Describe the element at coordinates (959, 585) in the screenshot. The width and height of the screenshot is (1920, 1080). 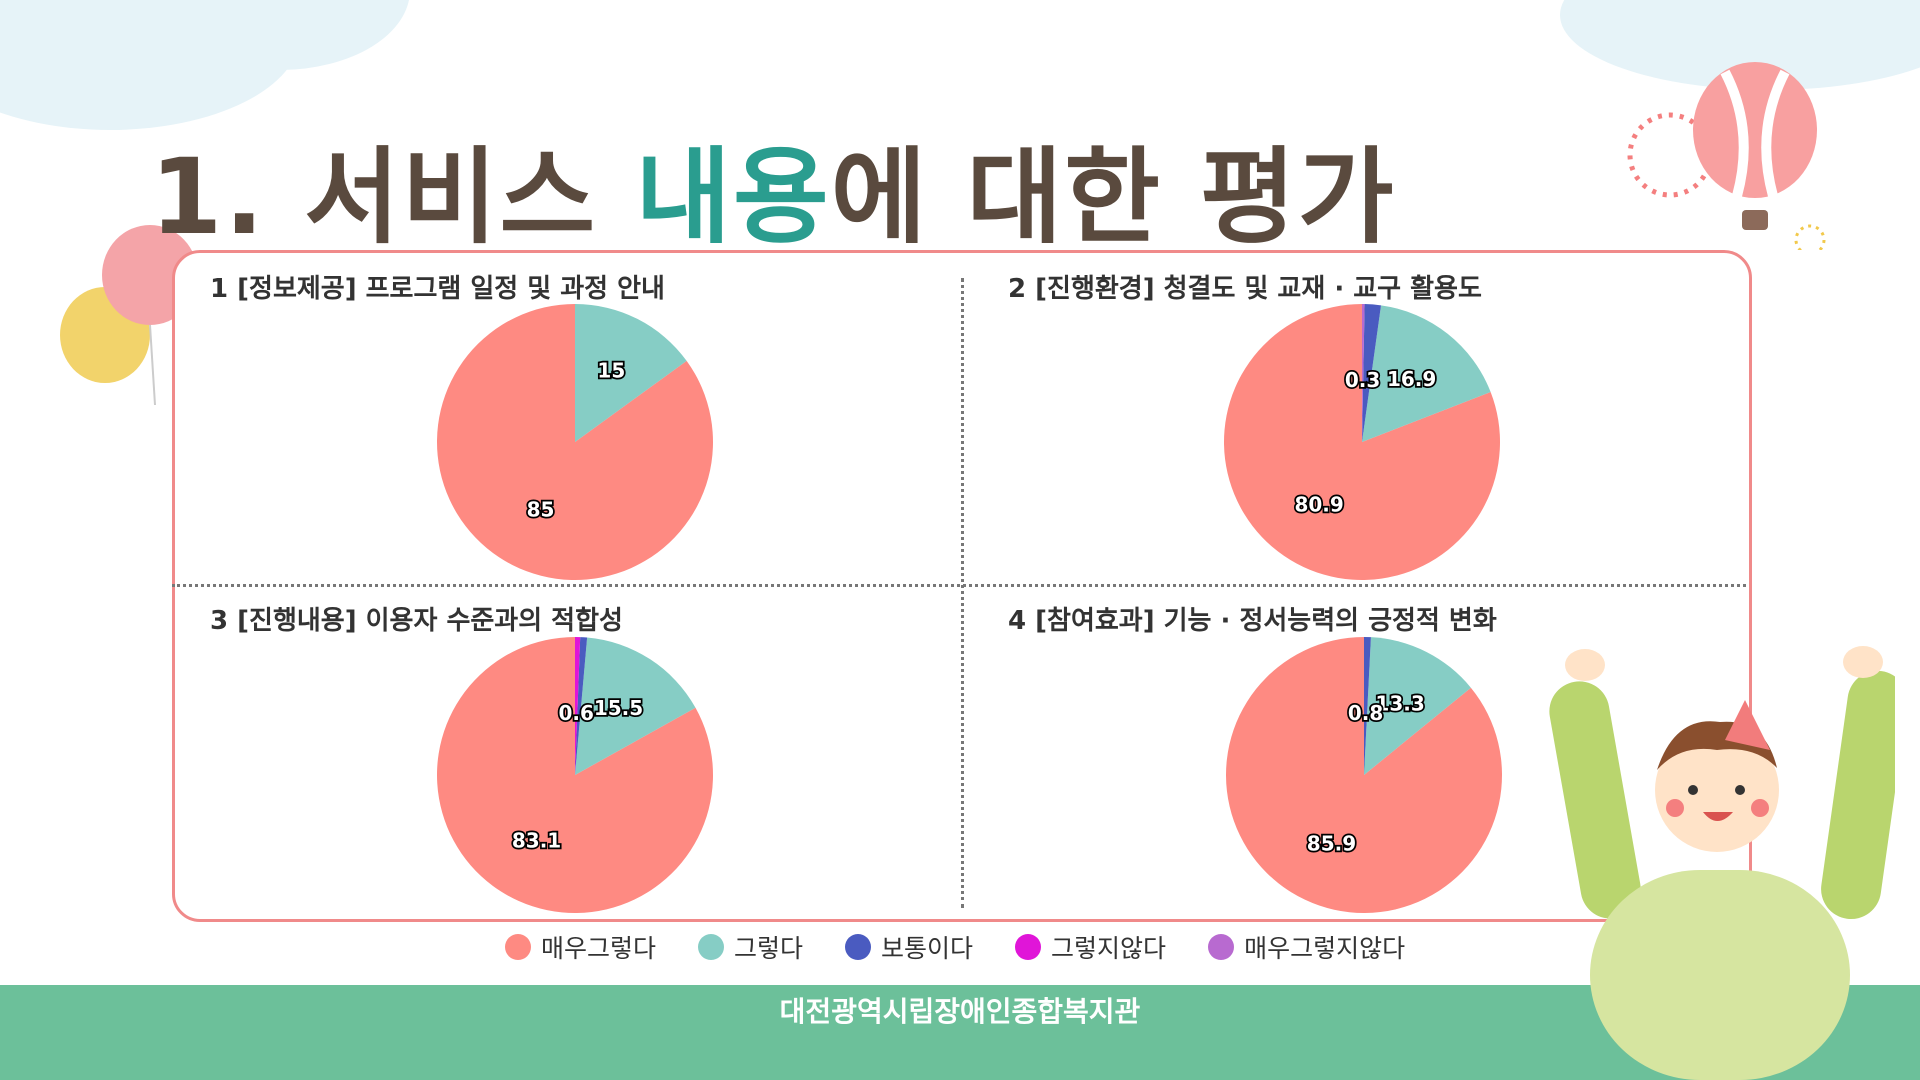
I see `divider-horizontal` at that location.